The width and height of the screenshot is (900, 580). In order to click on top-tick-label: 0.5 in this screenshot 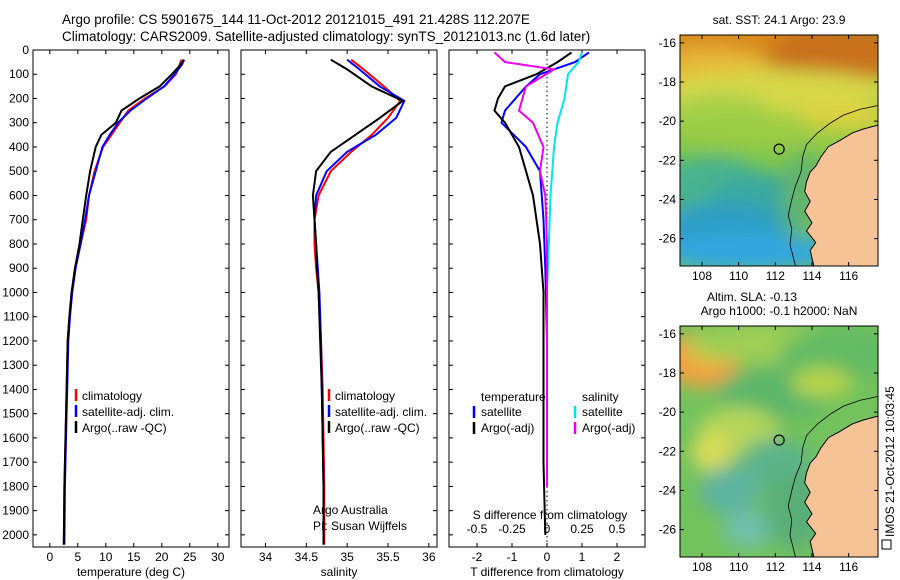, I will do `click(617, 529)`.